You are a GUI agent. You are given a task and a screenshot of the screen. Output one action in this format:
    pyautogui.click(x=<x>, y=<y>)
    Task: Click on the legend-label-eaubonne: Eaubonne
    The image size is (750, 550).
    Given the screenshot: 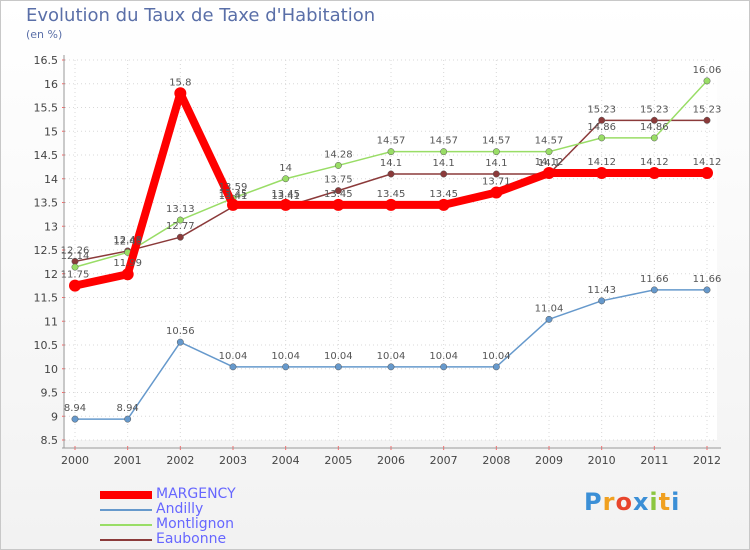 What is the action you would take?
    pyautogui.click(x=191, y=539)
    